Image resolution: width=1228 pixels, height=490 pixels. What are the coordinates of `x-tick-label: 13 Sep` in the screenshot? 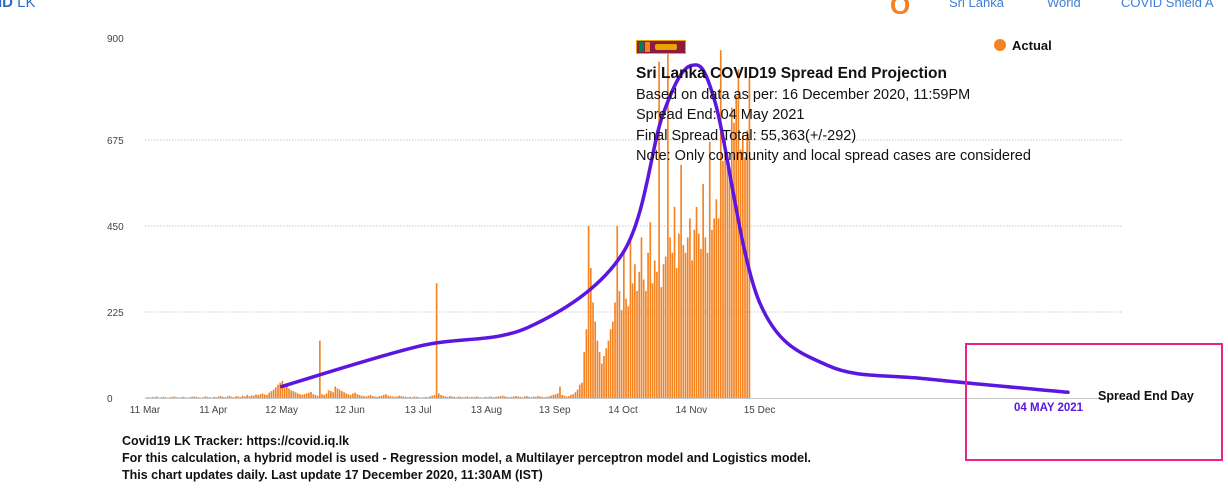 It's located at (555, 410).